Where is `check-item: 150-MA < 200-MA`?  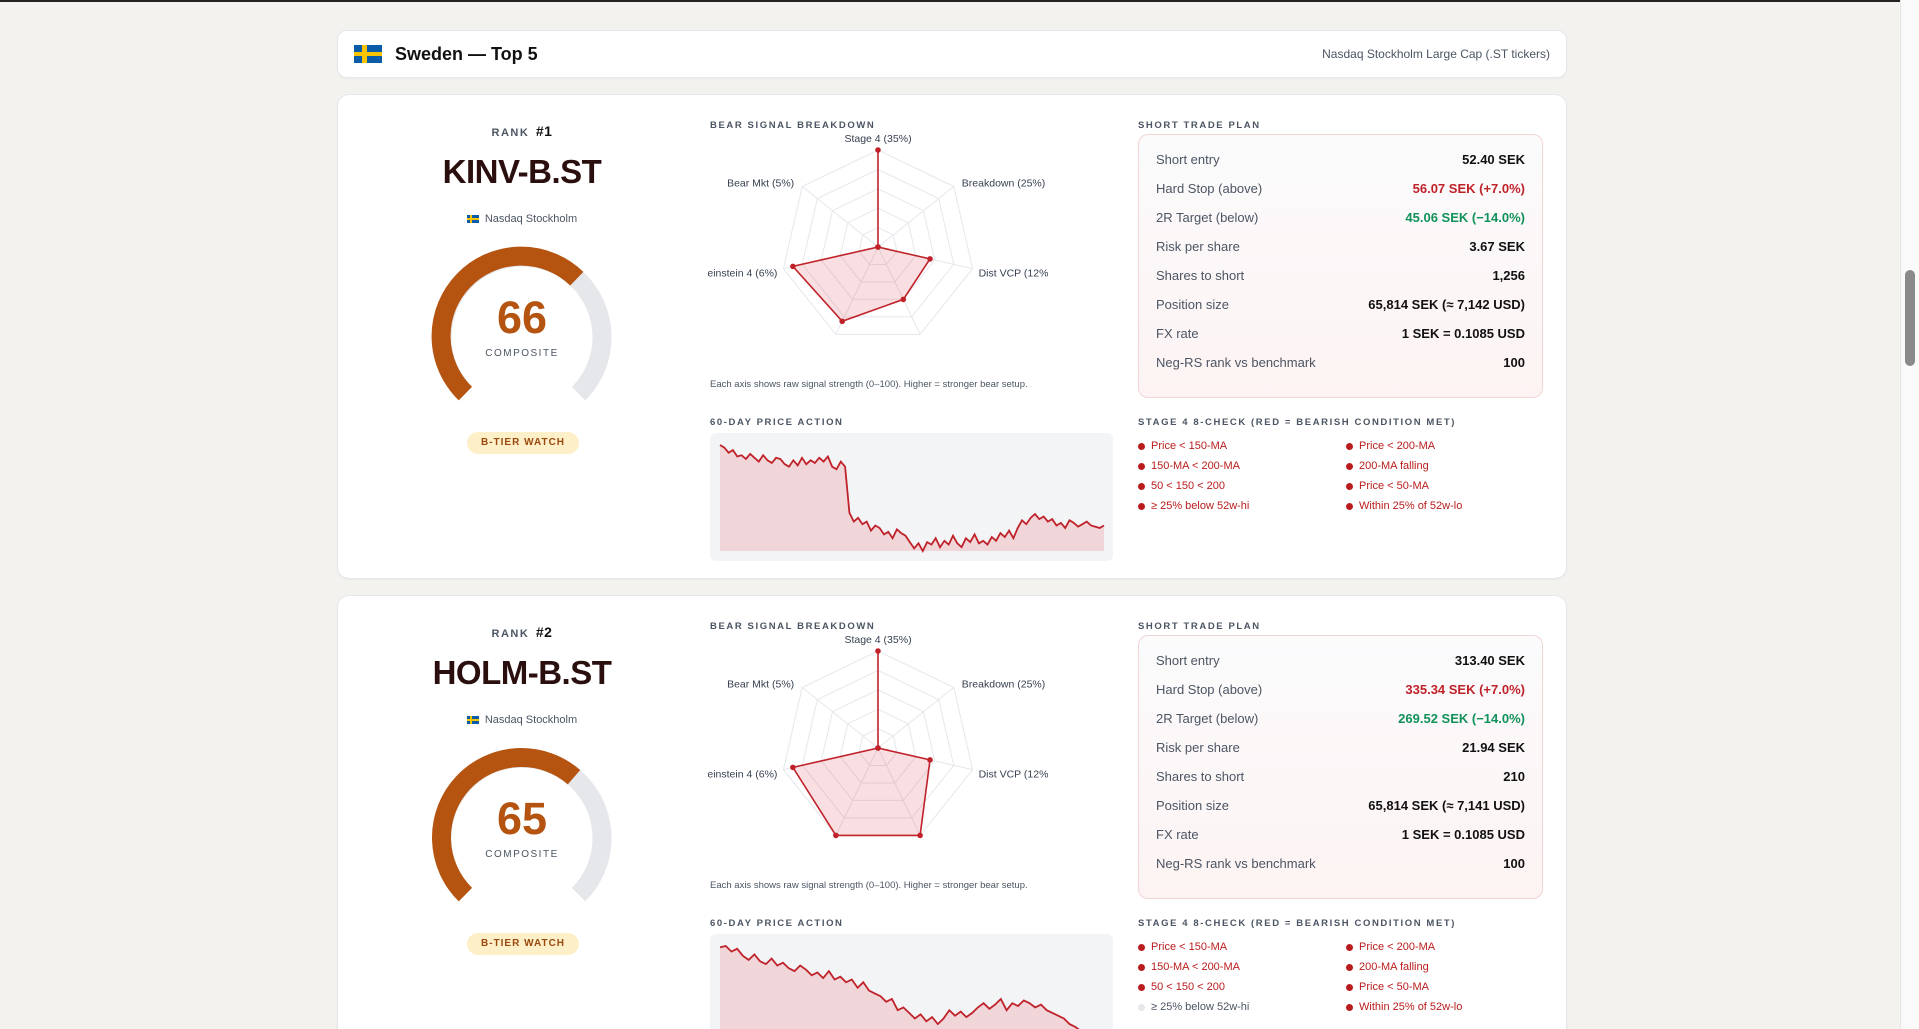 check-item: 150-MA < 200-MA is located at coordinates (1242, 466).